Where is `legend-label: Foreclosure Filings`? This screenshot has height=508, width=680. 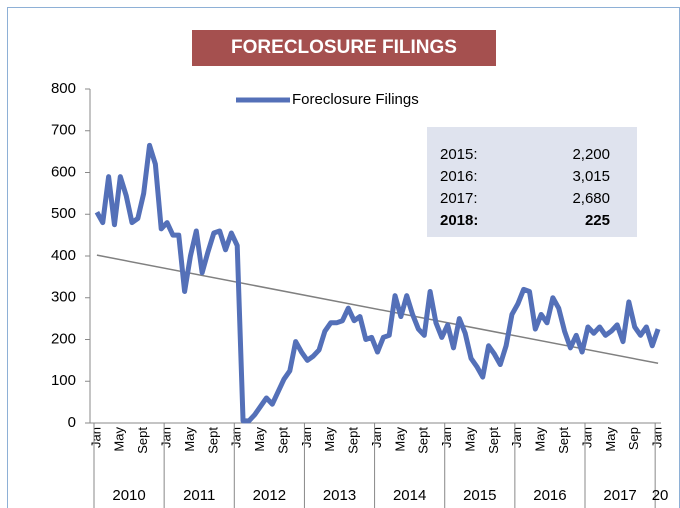 legend-label: Foreclosure Filings is located at coordinates (355, 99).